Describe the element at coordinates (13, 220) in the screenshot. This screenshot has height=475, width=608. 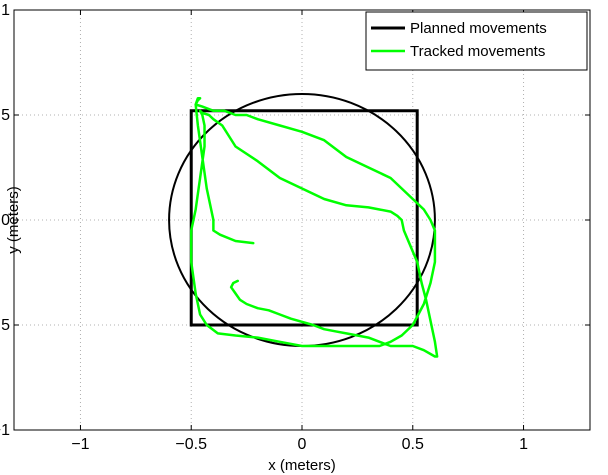
I see `y-axis-label: y (meters)` at that location.